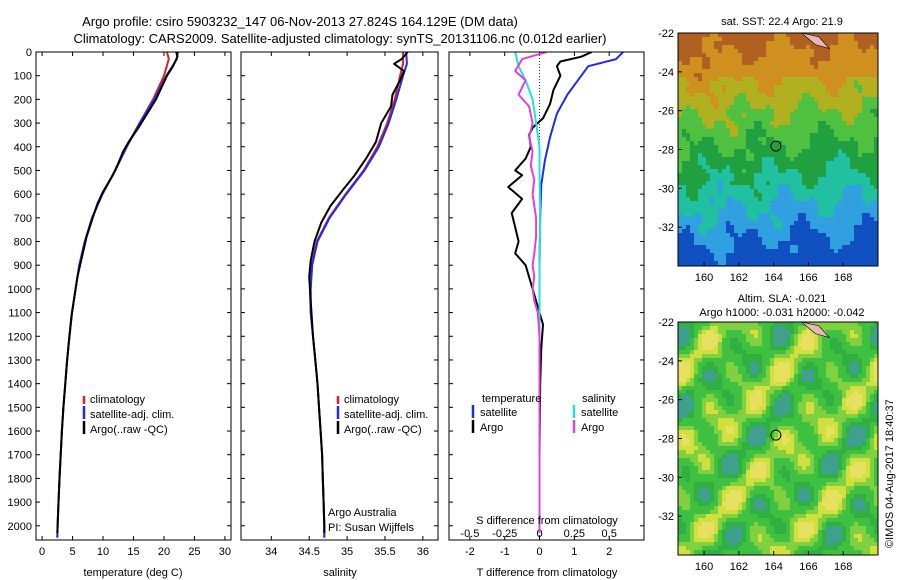 This screenshot has width=900, height=580. What do you see at coordinates (609, 534) in the screenshot?
I see `difference-xtick-top-label: 0.5` at bounding box center [609, 534].